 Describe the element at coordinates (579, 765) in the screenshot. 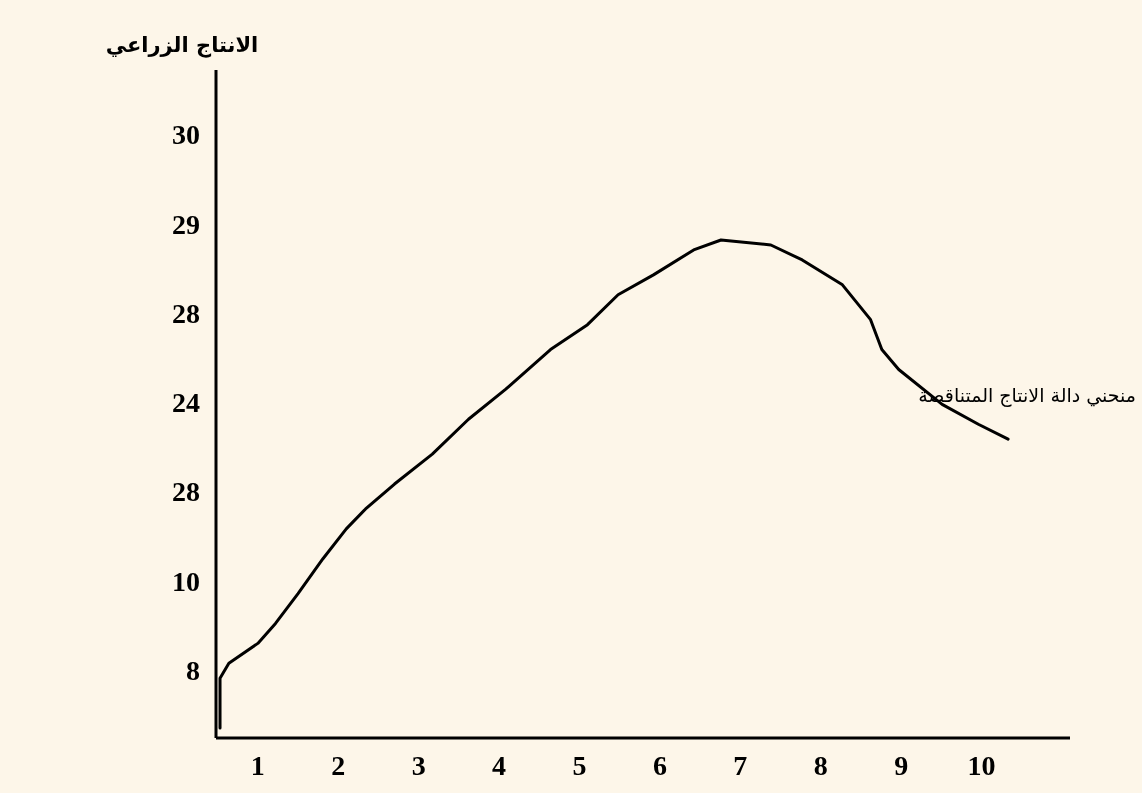

I see `x-tick-label: 5` at that location.